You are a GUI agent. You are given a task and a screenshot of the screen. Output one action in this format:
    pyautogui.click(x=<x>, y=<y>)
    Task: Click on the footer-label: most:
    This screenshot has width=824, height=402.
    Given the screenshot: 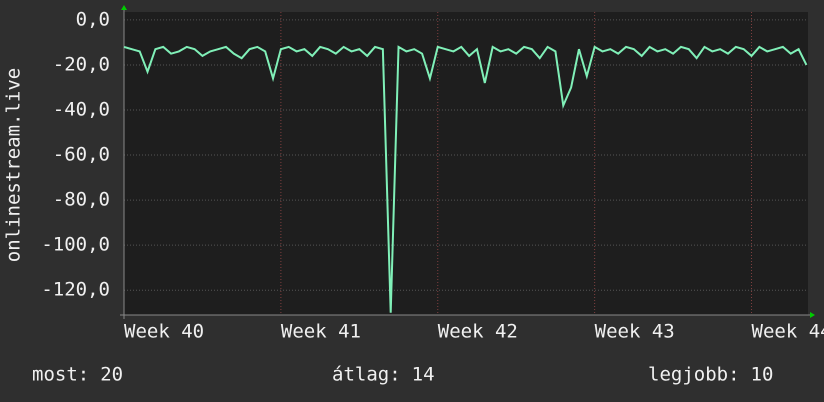 What is the action you would take?
    pyautogui.click(x=60, y=375)
    